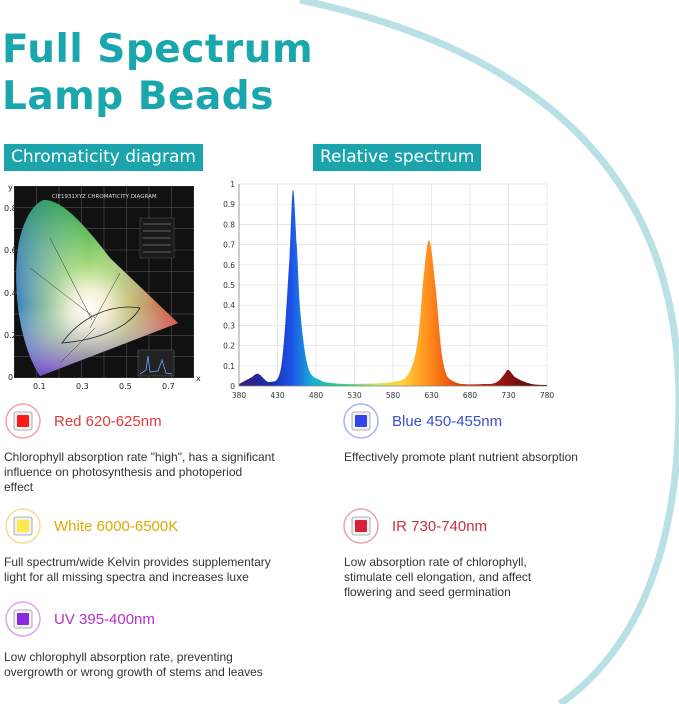 The height and width of the screenshot is (704, 679). I want to click on x-tick: 0.7, so click(168, 386).